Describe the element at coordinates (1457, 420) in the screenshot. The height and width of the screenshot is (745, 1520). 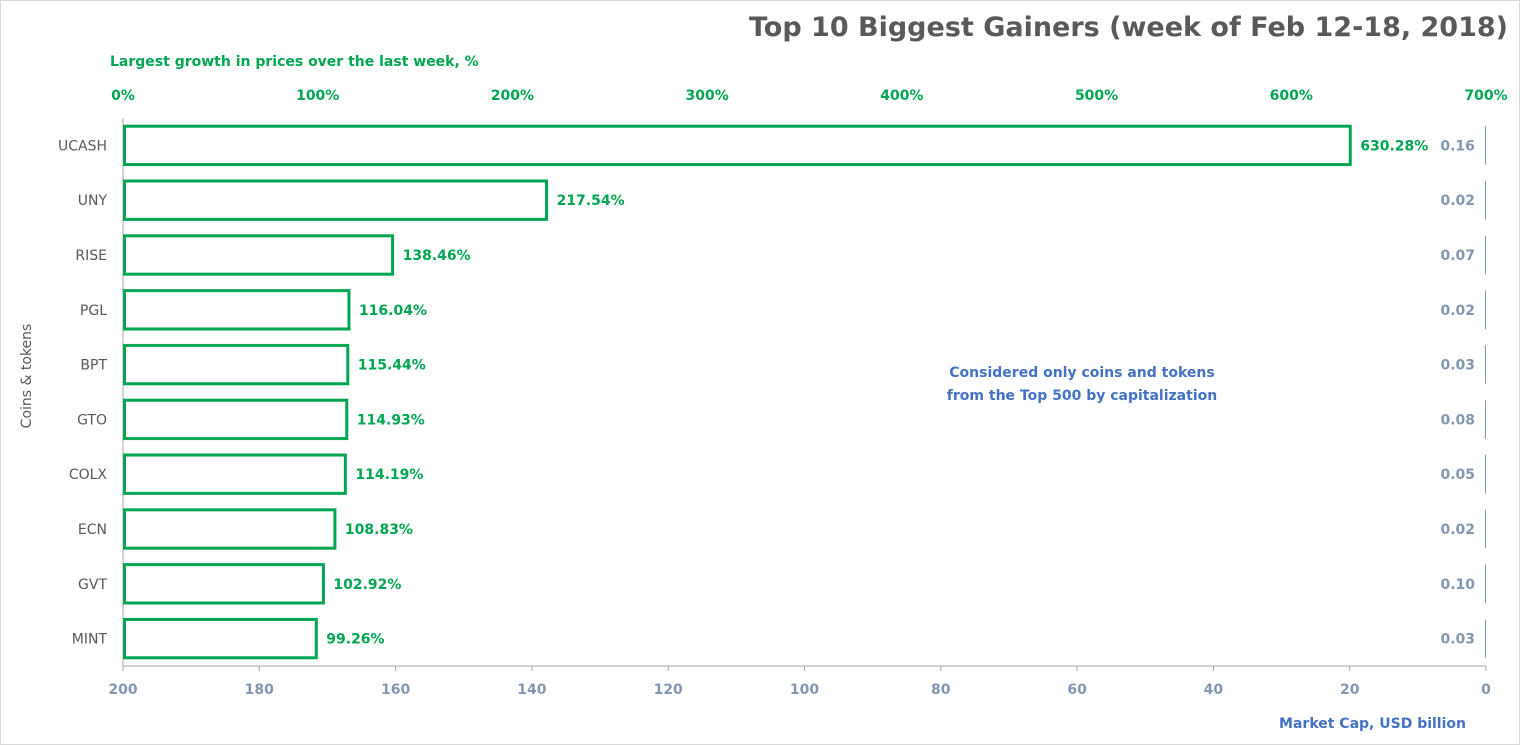
I see `market-cap-data-label: 0.08` at that location.